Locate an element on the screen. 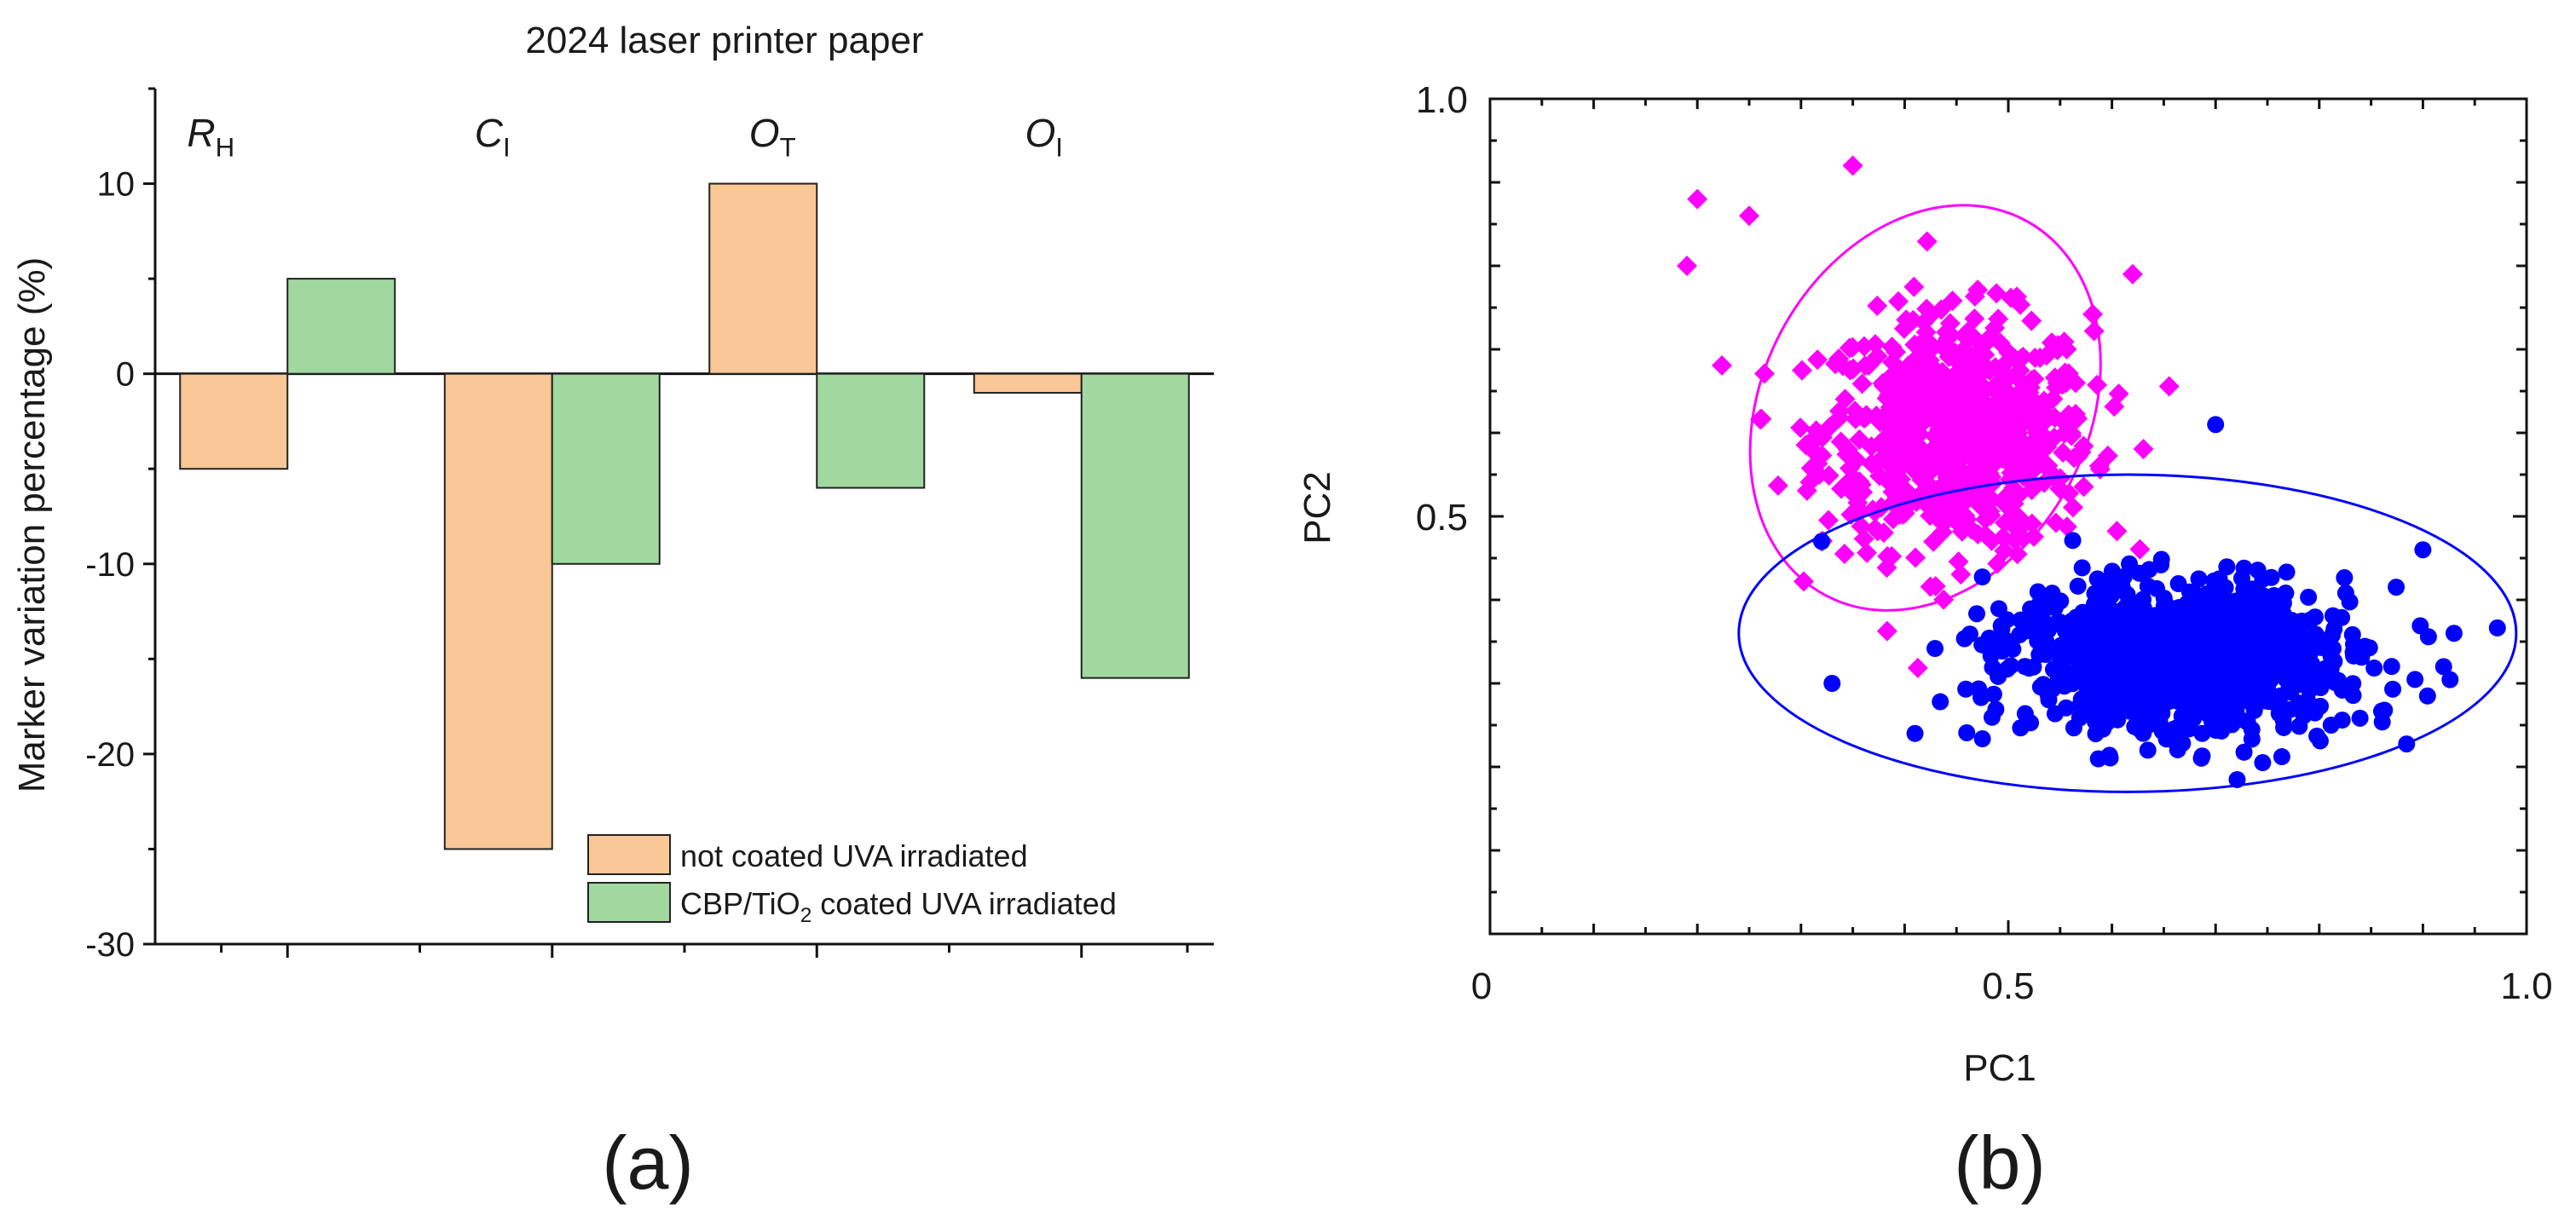 This screenshot has height=1227, width=2576. series-diamond is located at coordinates (1928, 417).